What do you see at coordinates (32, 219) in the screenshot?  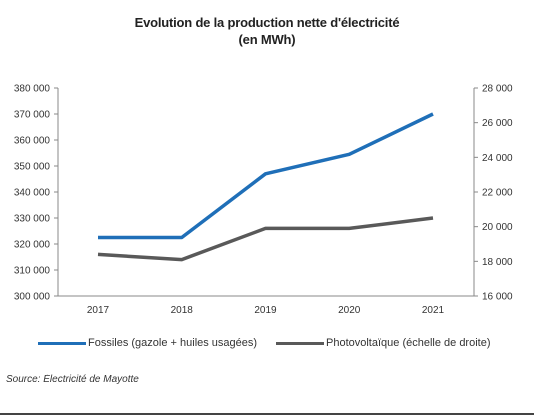 I see `left-axis-tick-label: 330 000` at bounding box center [32, 219].